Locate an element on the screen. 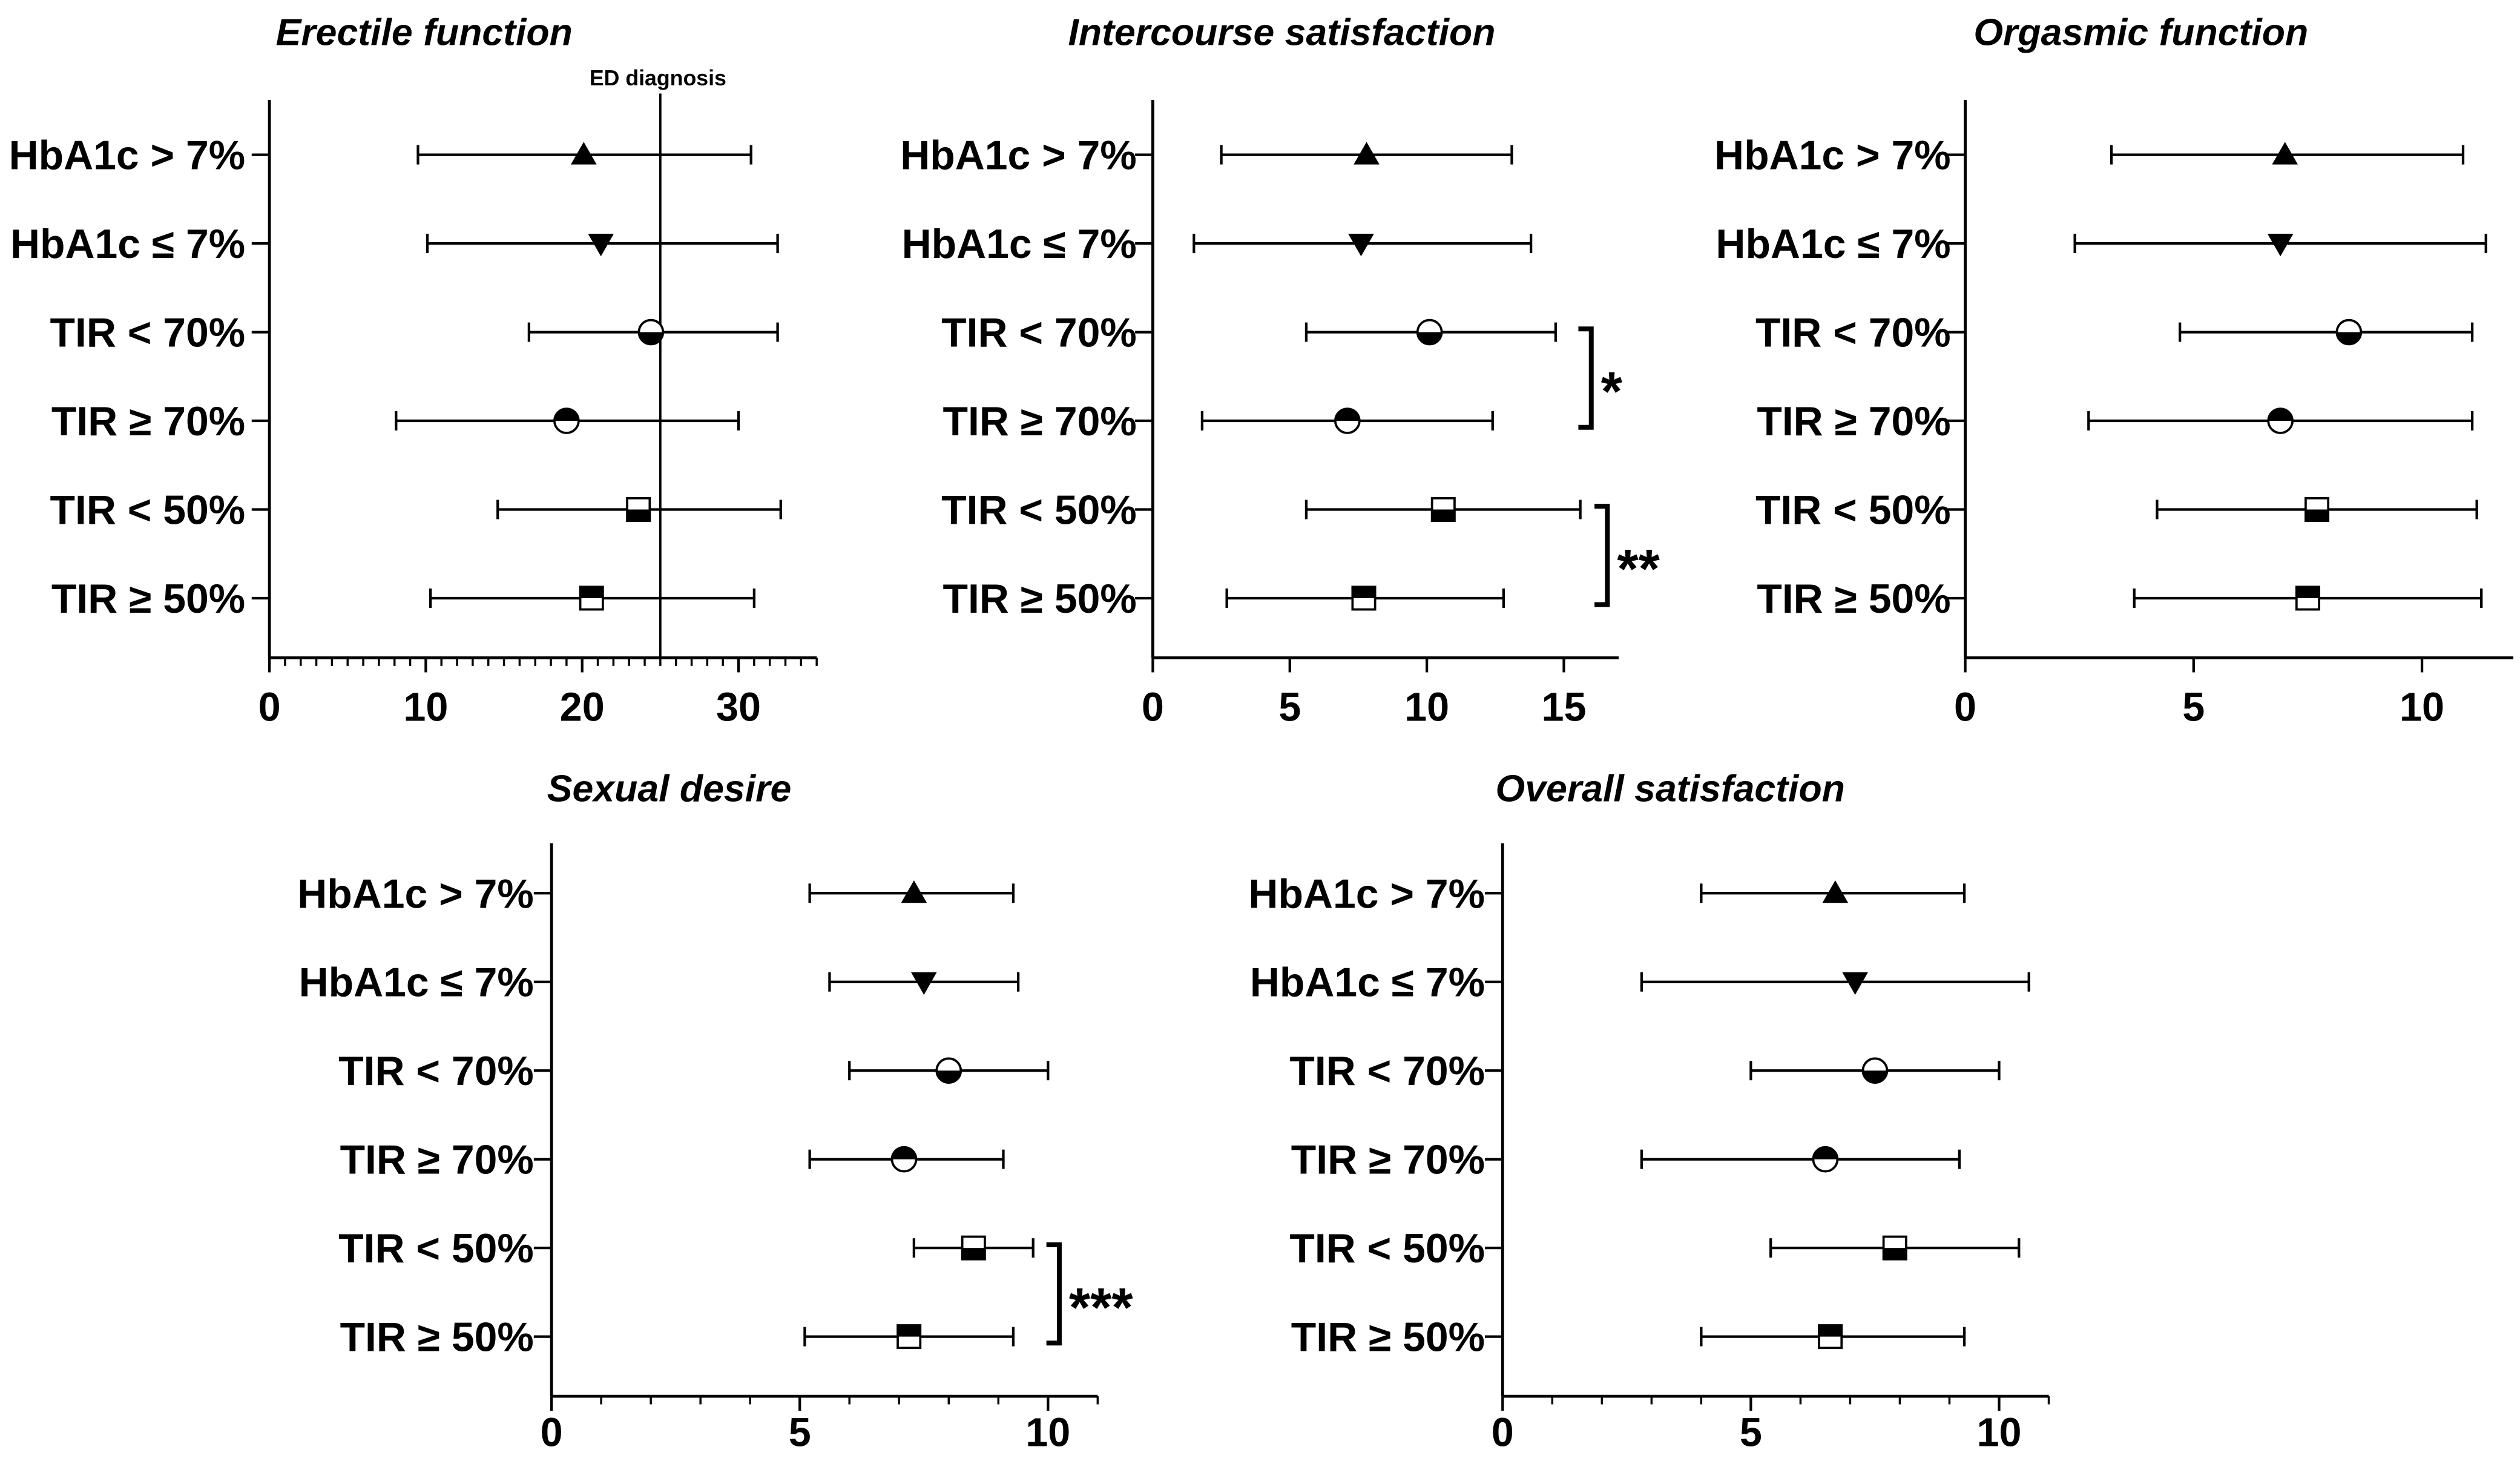  panel-5-marker-6-square-half-fill is located at coordinates (1830, 1331).